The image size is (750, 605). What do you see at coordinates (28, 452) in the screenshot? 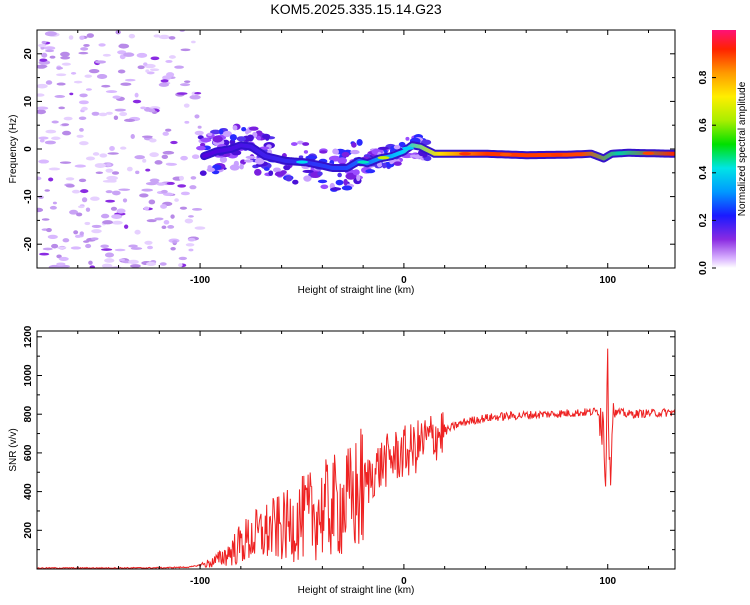
I see `snr-y-tick-label: 600` at bounding box center [28, 452].